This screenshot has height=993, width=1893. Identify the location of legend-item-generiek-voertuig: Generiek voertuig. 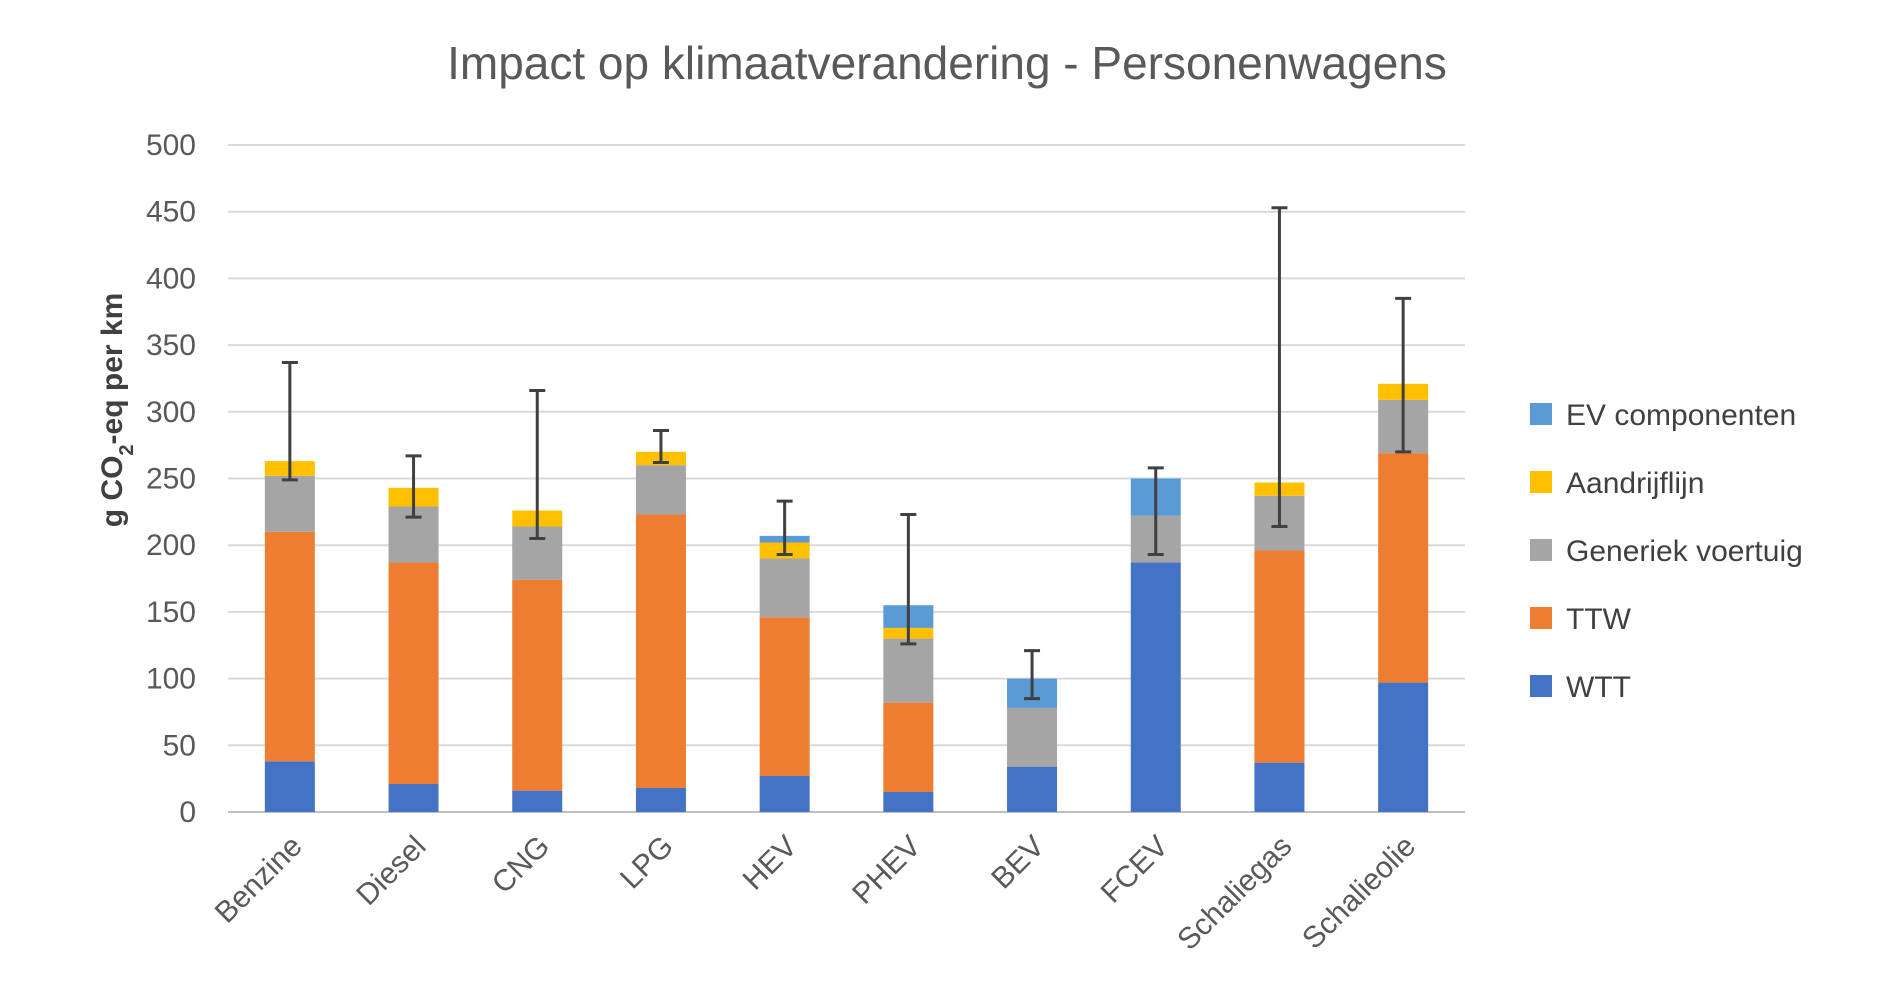
(1666, 551).